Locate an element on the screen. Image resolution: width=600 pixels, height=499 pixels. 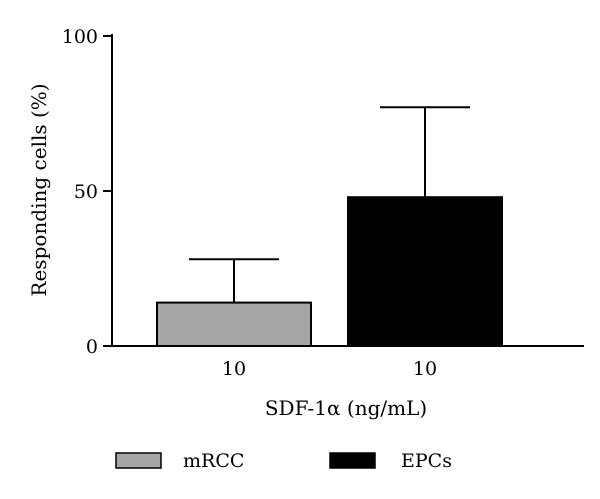
y-ticks: 0 50 100 is located at coordinates (87, 192).